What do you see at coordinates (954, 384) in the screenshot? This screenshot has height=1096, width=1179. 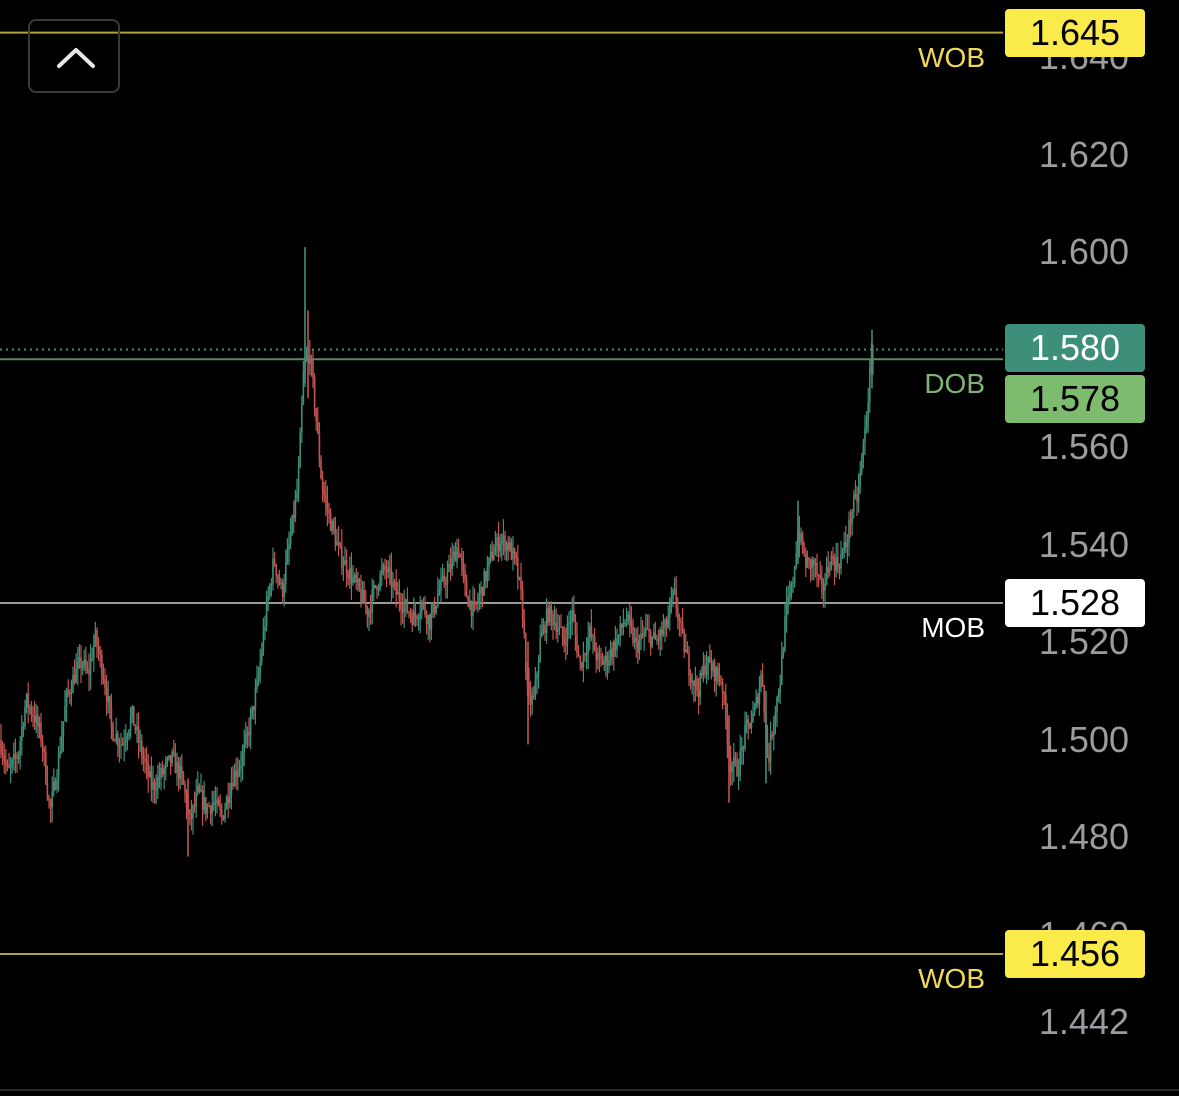 I see `level-tag-dob: DOB` at bounding box center [954, 384].